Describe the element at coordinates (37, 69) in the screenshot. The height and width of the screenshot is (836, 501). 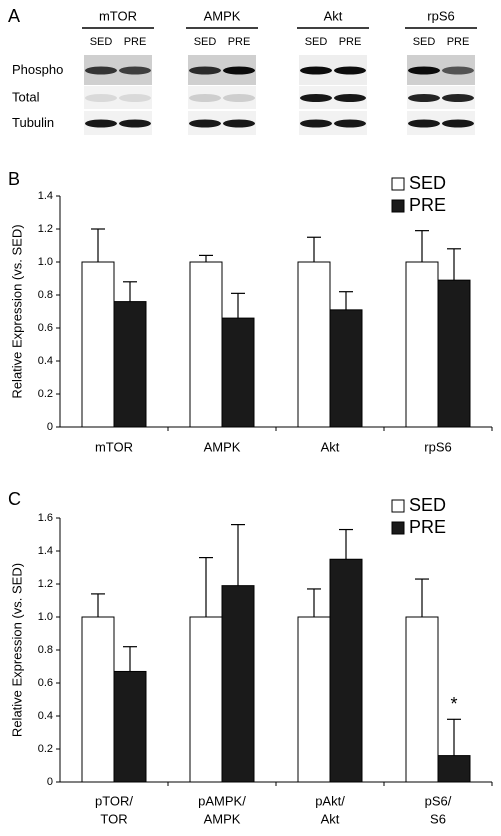
I see `blot-row-label: Phospho` at that location.